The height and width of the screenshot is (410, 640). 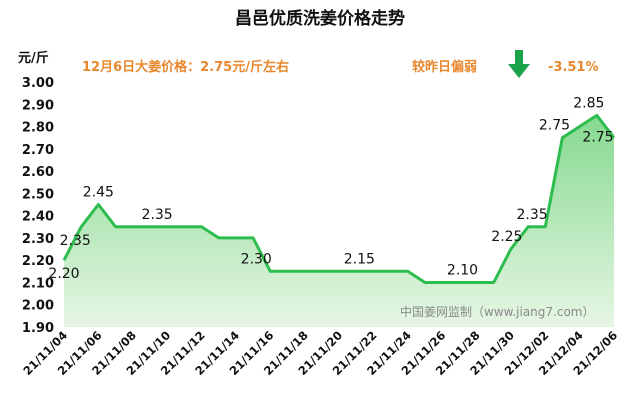 What do you see at coordinates (38, 239) in the screenshot?
I see `y-tick-label: 2.30` at bounding box center [38, 239].